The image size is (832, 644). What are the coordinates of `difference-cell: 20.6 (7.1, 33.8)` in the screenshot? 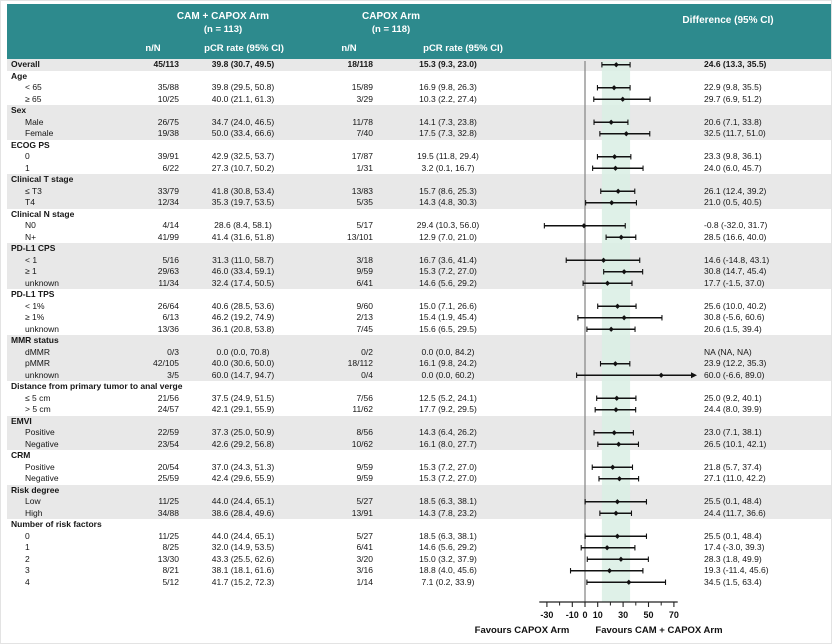 It's located at (733, 121).